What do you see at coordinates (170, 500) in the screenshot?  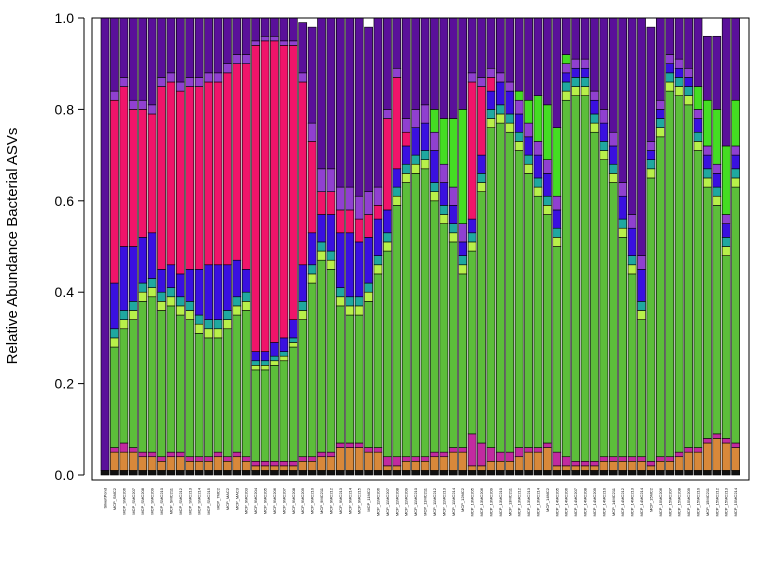 I see `x-tick-label: MCP_SMC211` at bounding box center [170, 500].